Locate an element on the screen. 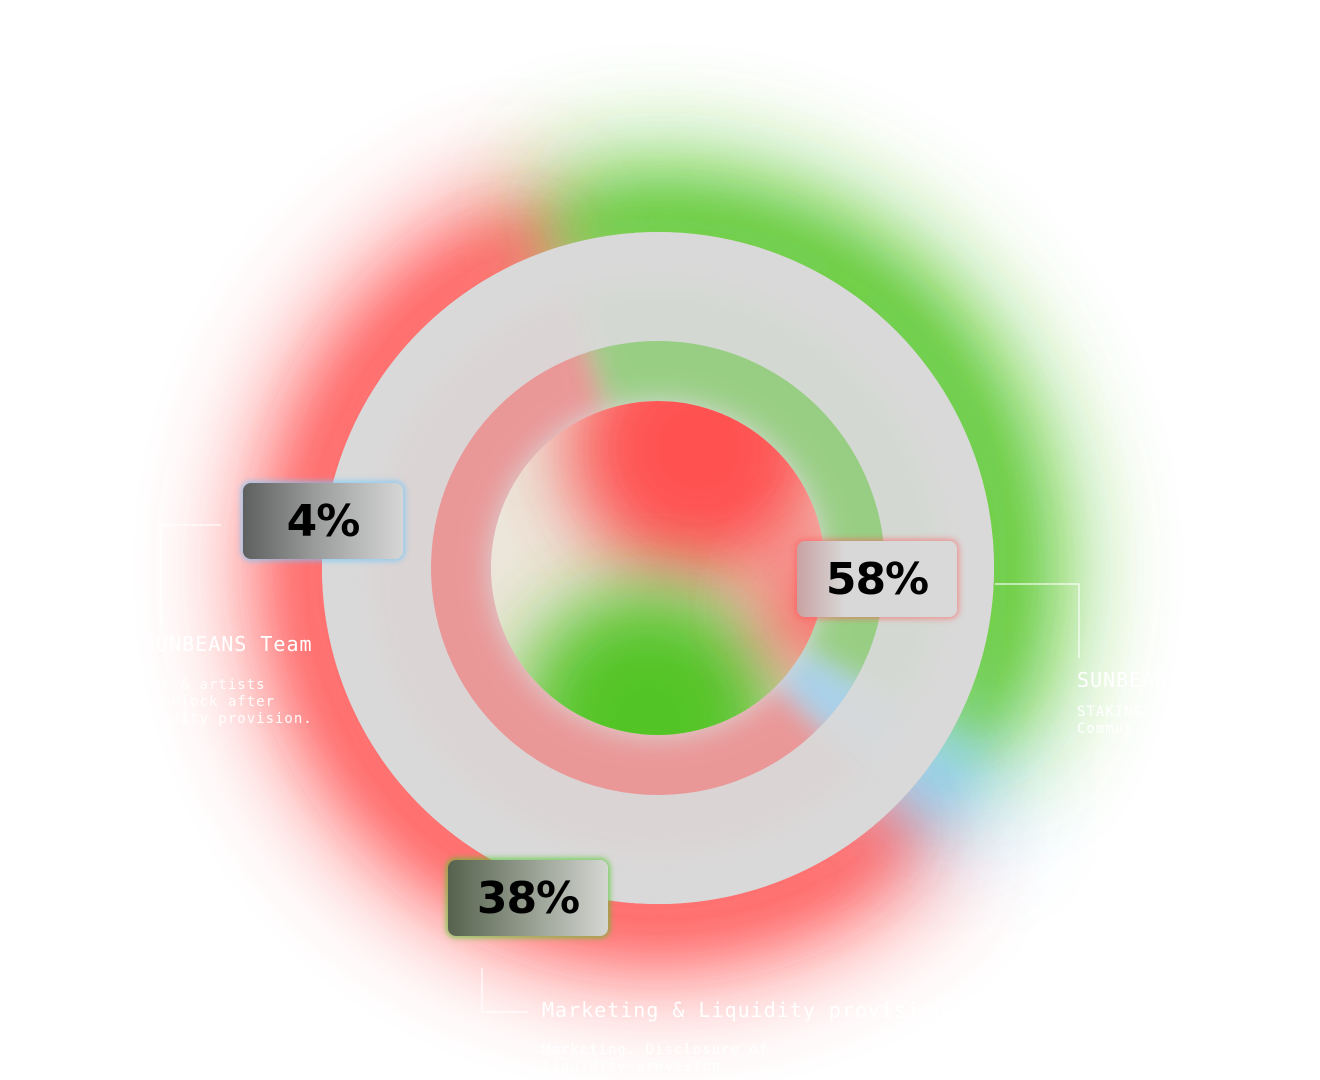 The width and height of the screenshot is (1320, 1080). donut-hole is located at coordinates (658, 568).